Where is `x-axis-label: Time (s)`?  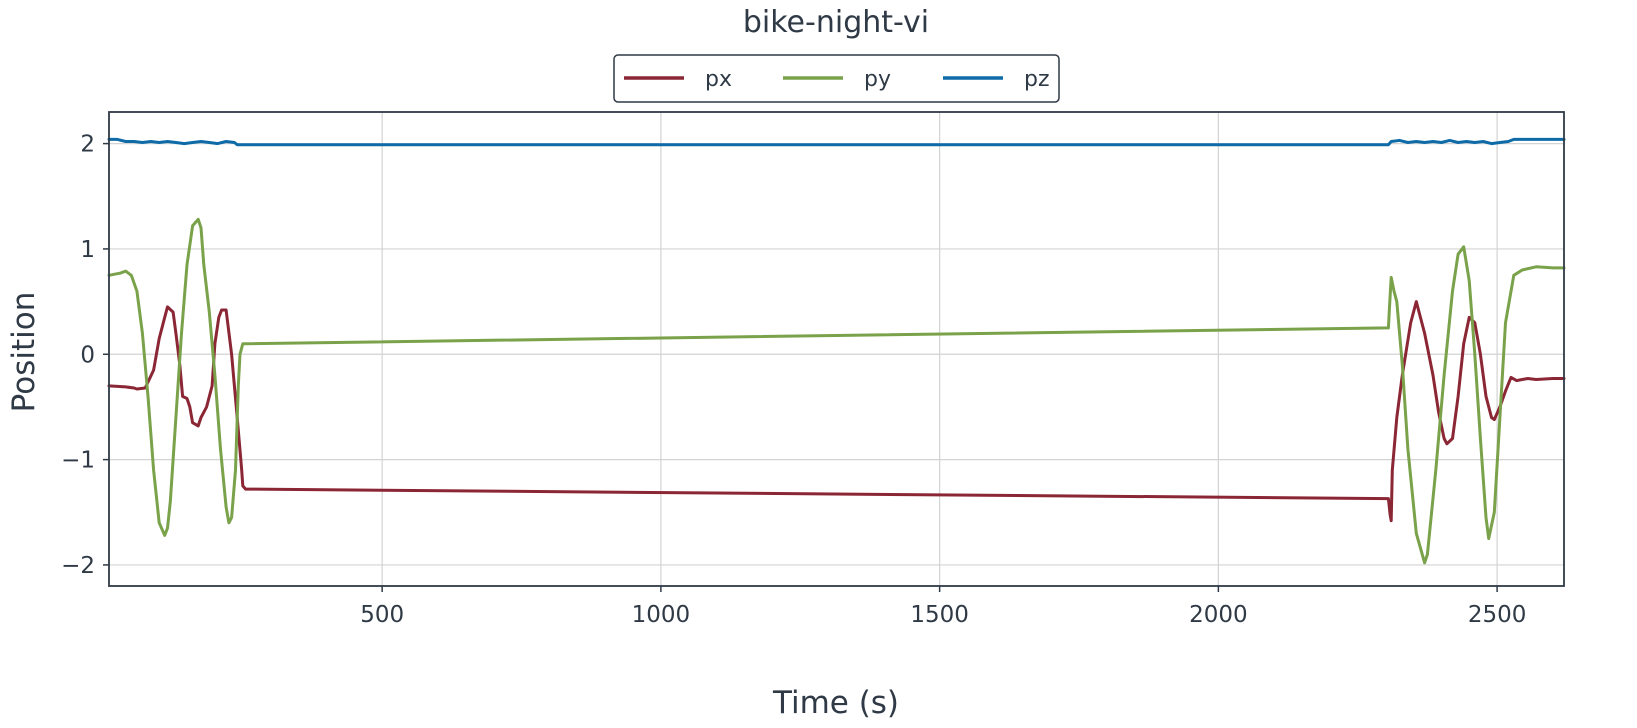 x-axis-label: Time (s) is located at coordinates (835, 703).